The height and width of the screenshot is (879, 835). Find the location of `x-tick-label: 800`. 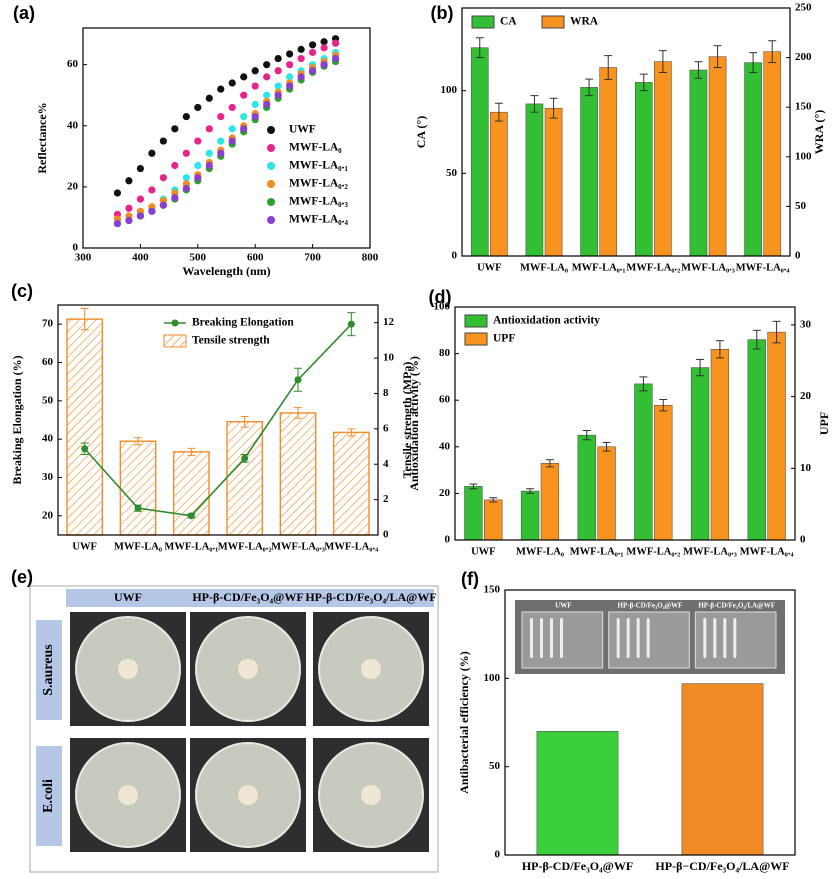

x-tick-label: 800 is located at coordinates (370, 258).